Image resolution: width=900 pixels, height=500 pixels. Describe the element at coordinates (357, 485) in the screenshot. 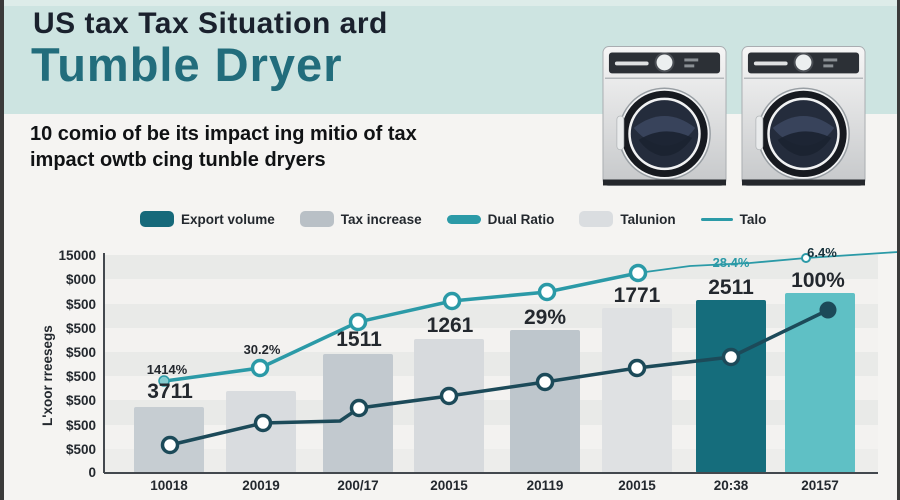

I see `x-tick: 200/17` at that location.